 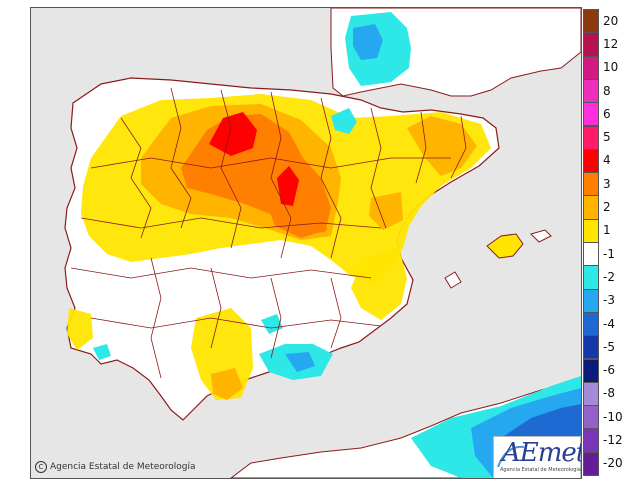 What do you see at coordinates (505, 246) in the screenshot?
I see `mallorca` at bounding box center [505, 246].